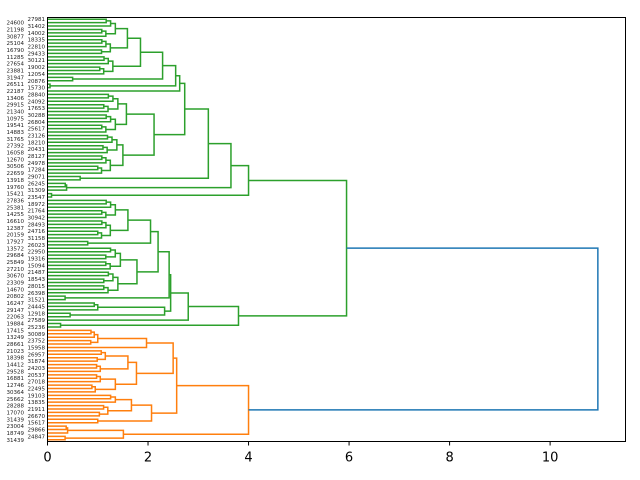  I want to click on leaf-label: 22950, so click(37, 253).